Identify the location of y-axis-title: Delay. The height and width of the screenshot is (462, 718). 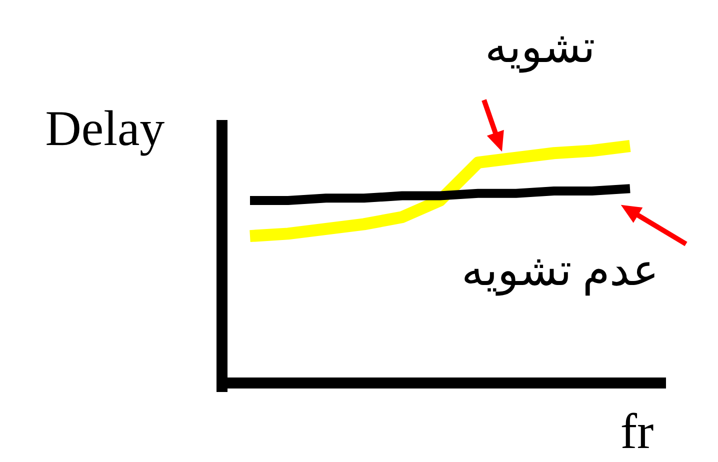
(105, 128).